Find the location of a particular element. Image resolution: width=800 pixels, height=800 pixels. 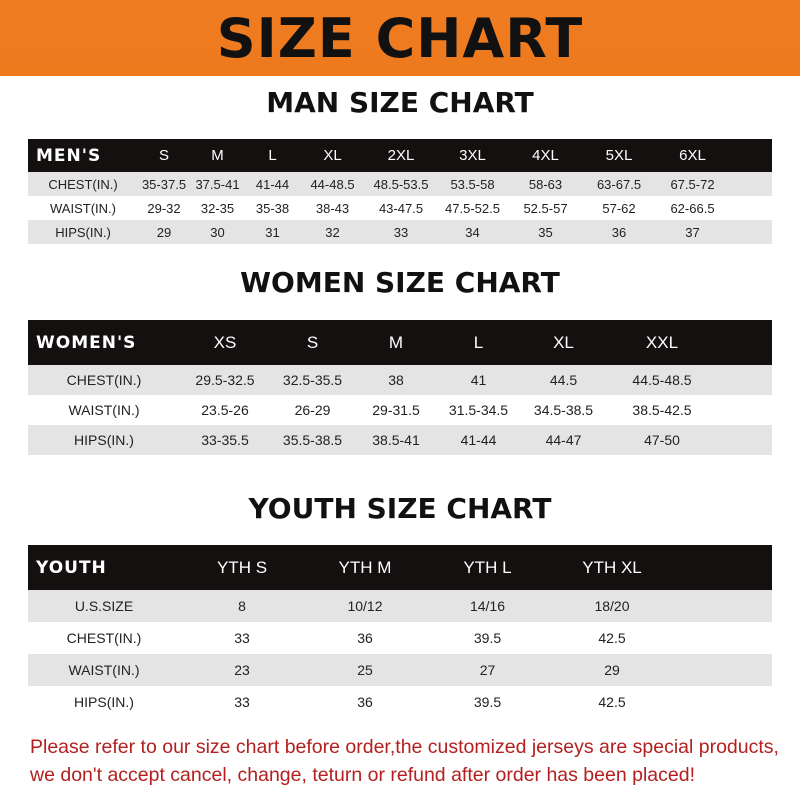

size-header-cell: 3XL is located at coordinates (472, 155).